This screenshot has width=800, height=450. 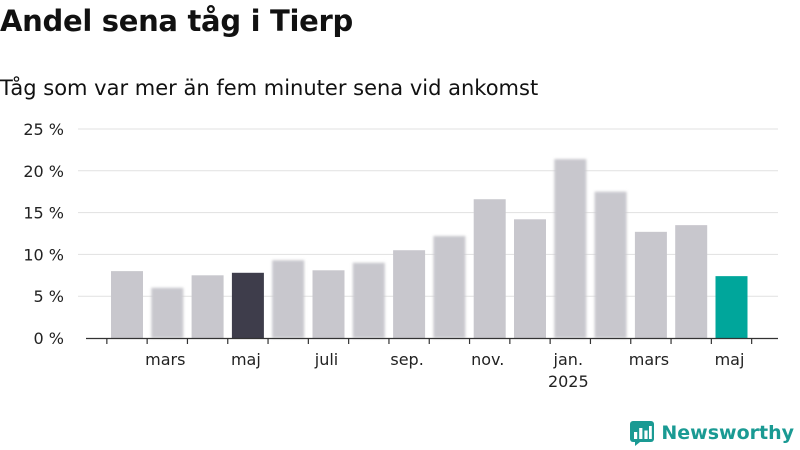 What do you see at coordinates (568, 359) in the screenshot?
I see `x-tick-label: jan.` at bounding box center [568, 359].